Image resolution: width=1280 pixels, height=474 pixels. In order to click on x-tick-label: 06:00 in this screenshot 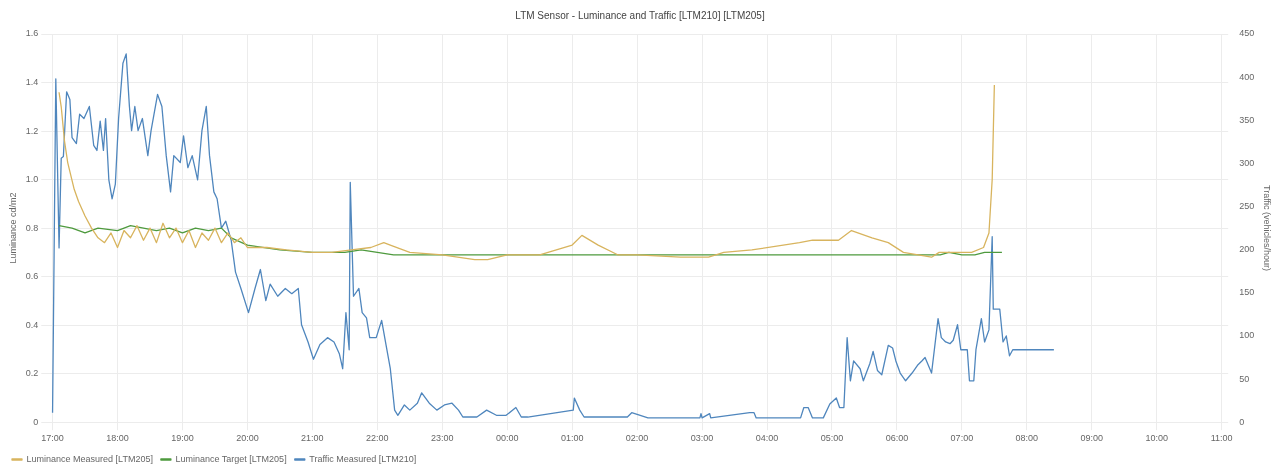, I will do `click(897, 438)`.